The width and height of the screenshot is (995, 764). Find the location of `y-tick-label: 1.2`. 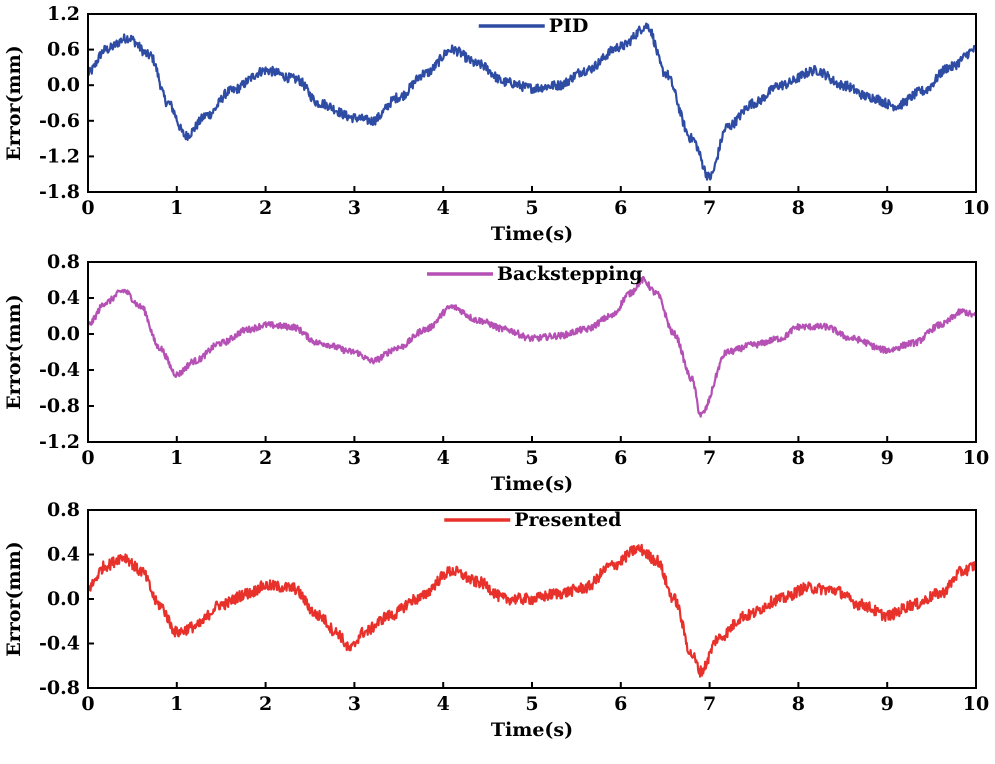

y-tick-label: 1.2 is located at coordinates (63, 14).